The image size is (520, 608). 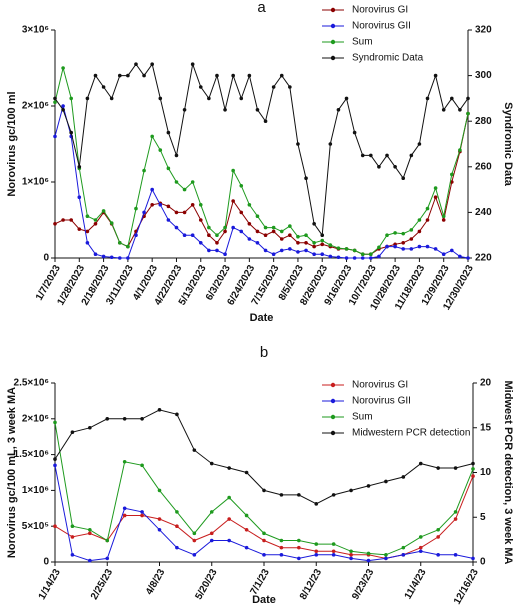 What do you see at coordinates (486, 383) in the screenshot?
I see `y2-tick-label: 20` at bounding box center [486, 383].